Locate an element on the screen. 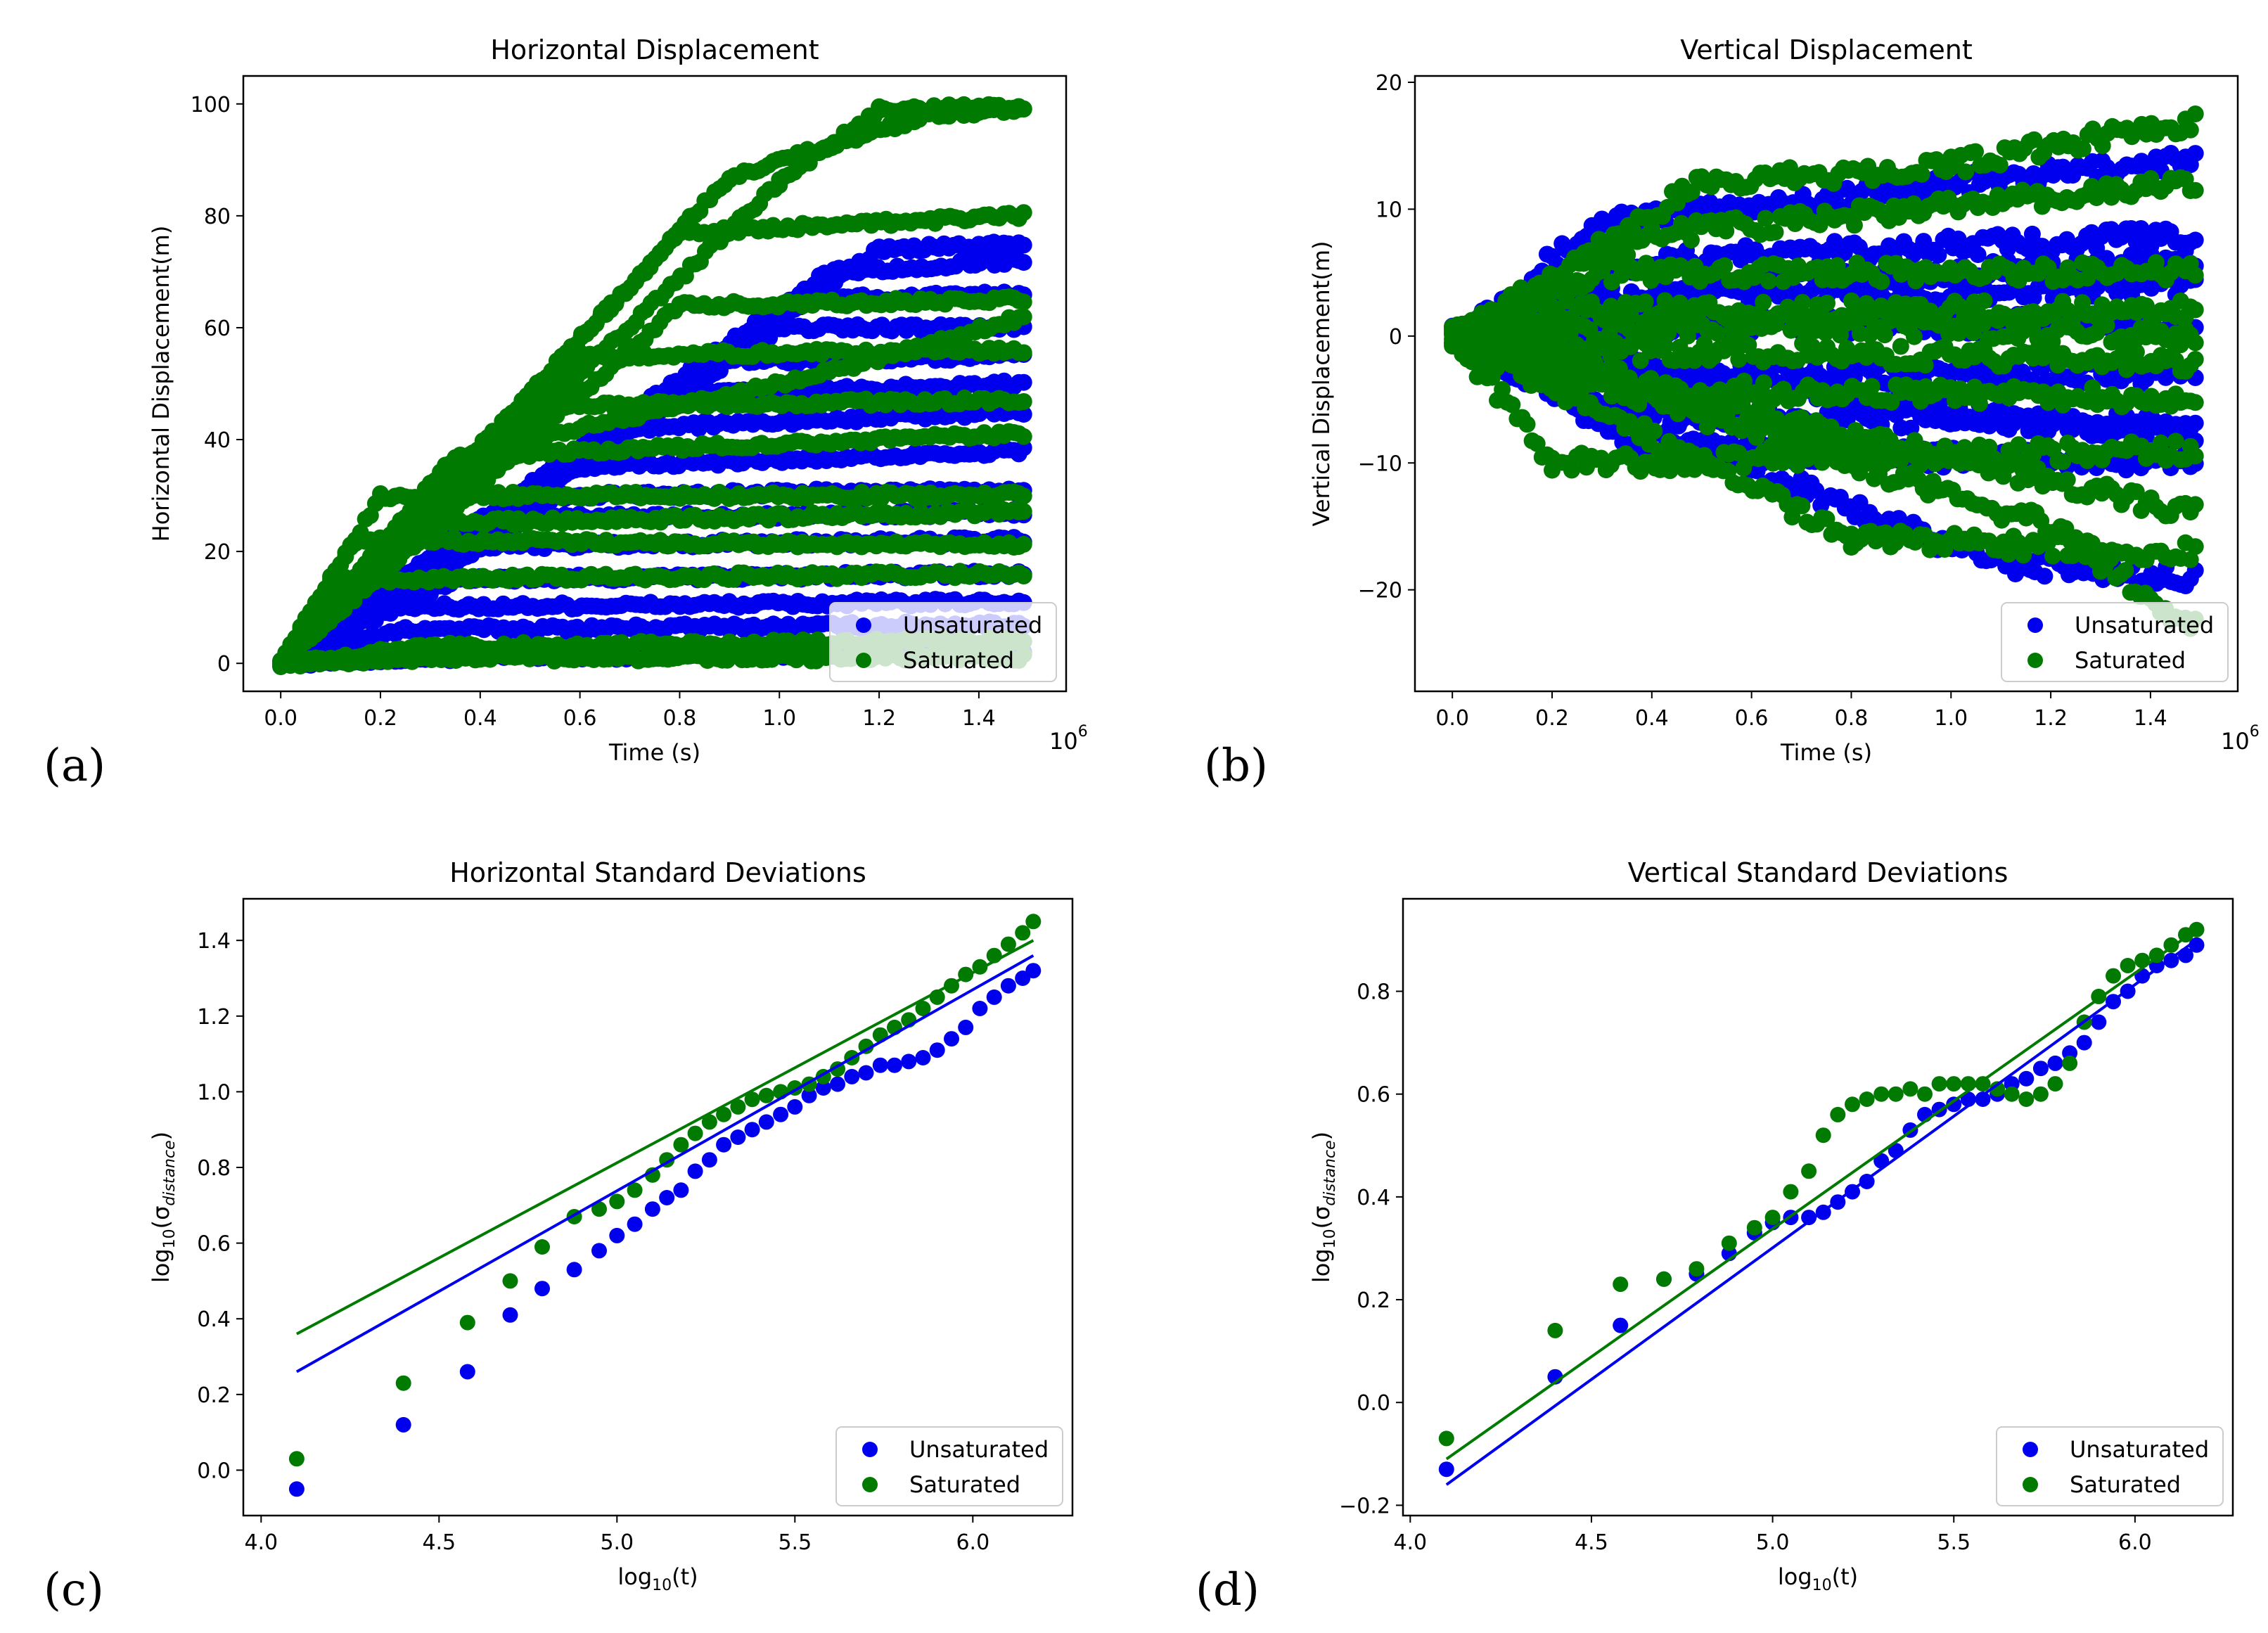  legend-label-unsaturated: Unsaturated is located at coordinates (972, 625).